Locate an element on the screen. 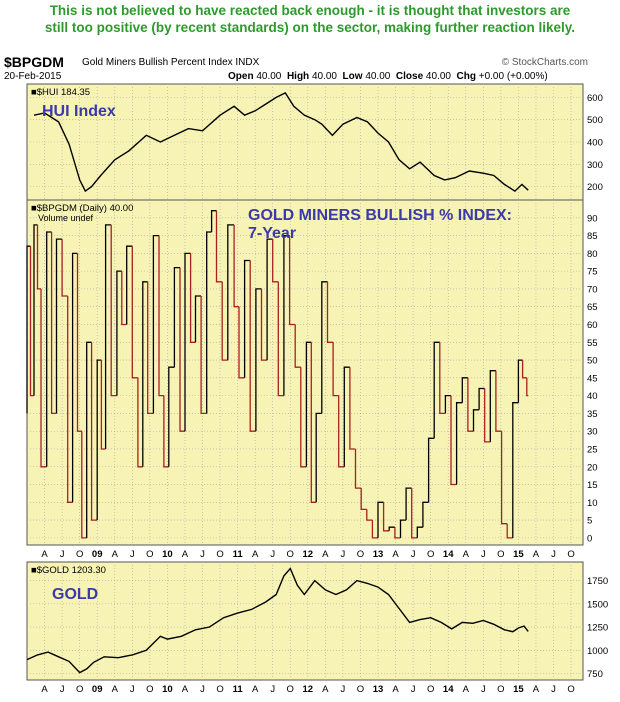 The width and height of the screenshot is (620, 702). y-tick-label: 500 is located at coordinates (595, 120).